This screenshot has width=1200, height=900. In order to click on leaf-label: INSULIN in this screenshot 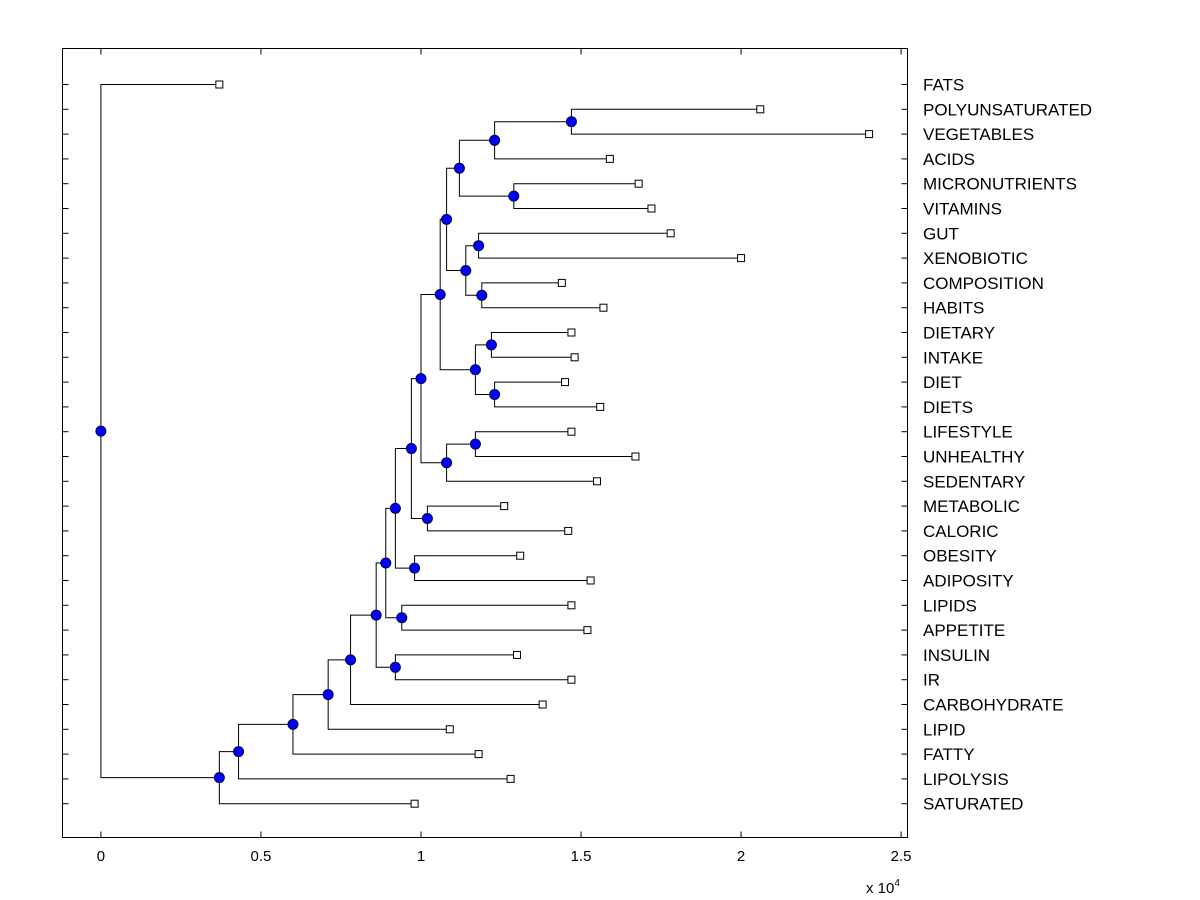, I will do `click(956, 655)`.